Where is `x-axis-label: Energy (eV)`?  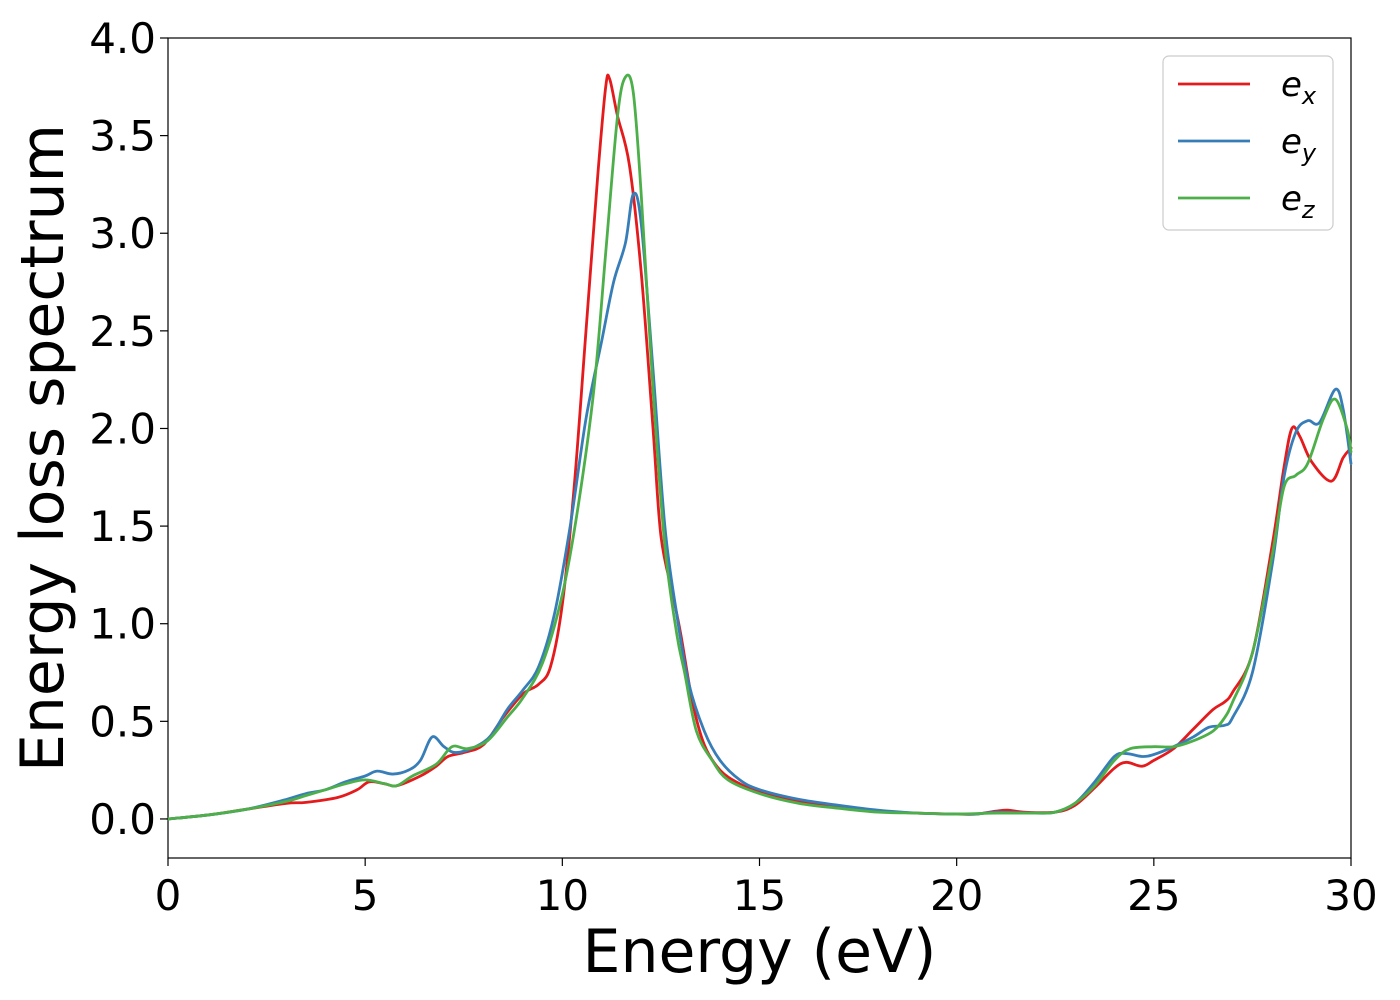 x-axis-label: Energy (eV) is located at coordinates (760, 952).